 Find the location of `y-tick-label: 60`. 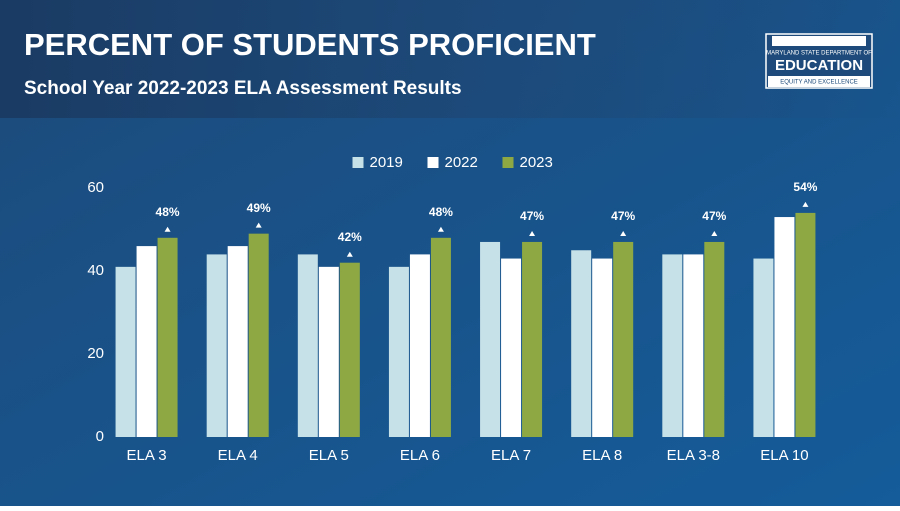

y-tick-label: 60 is located at coordinates (95, 187).